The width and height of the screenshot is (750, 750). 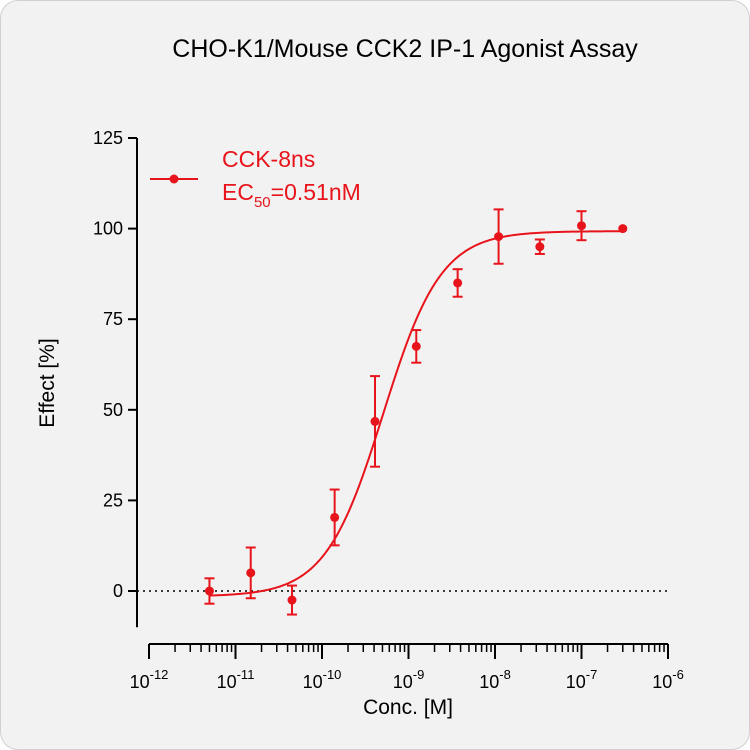 What do you see at coordinates (113, 410) in the screenshot?
I see `y-tick-label-50: 50` at bounding box center [113, 410].